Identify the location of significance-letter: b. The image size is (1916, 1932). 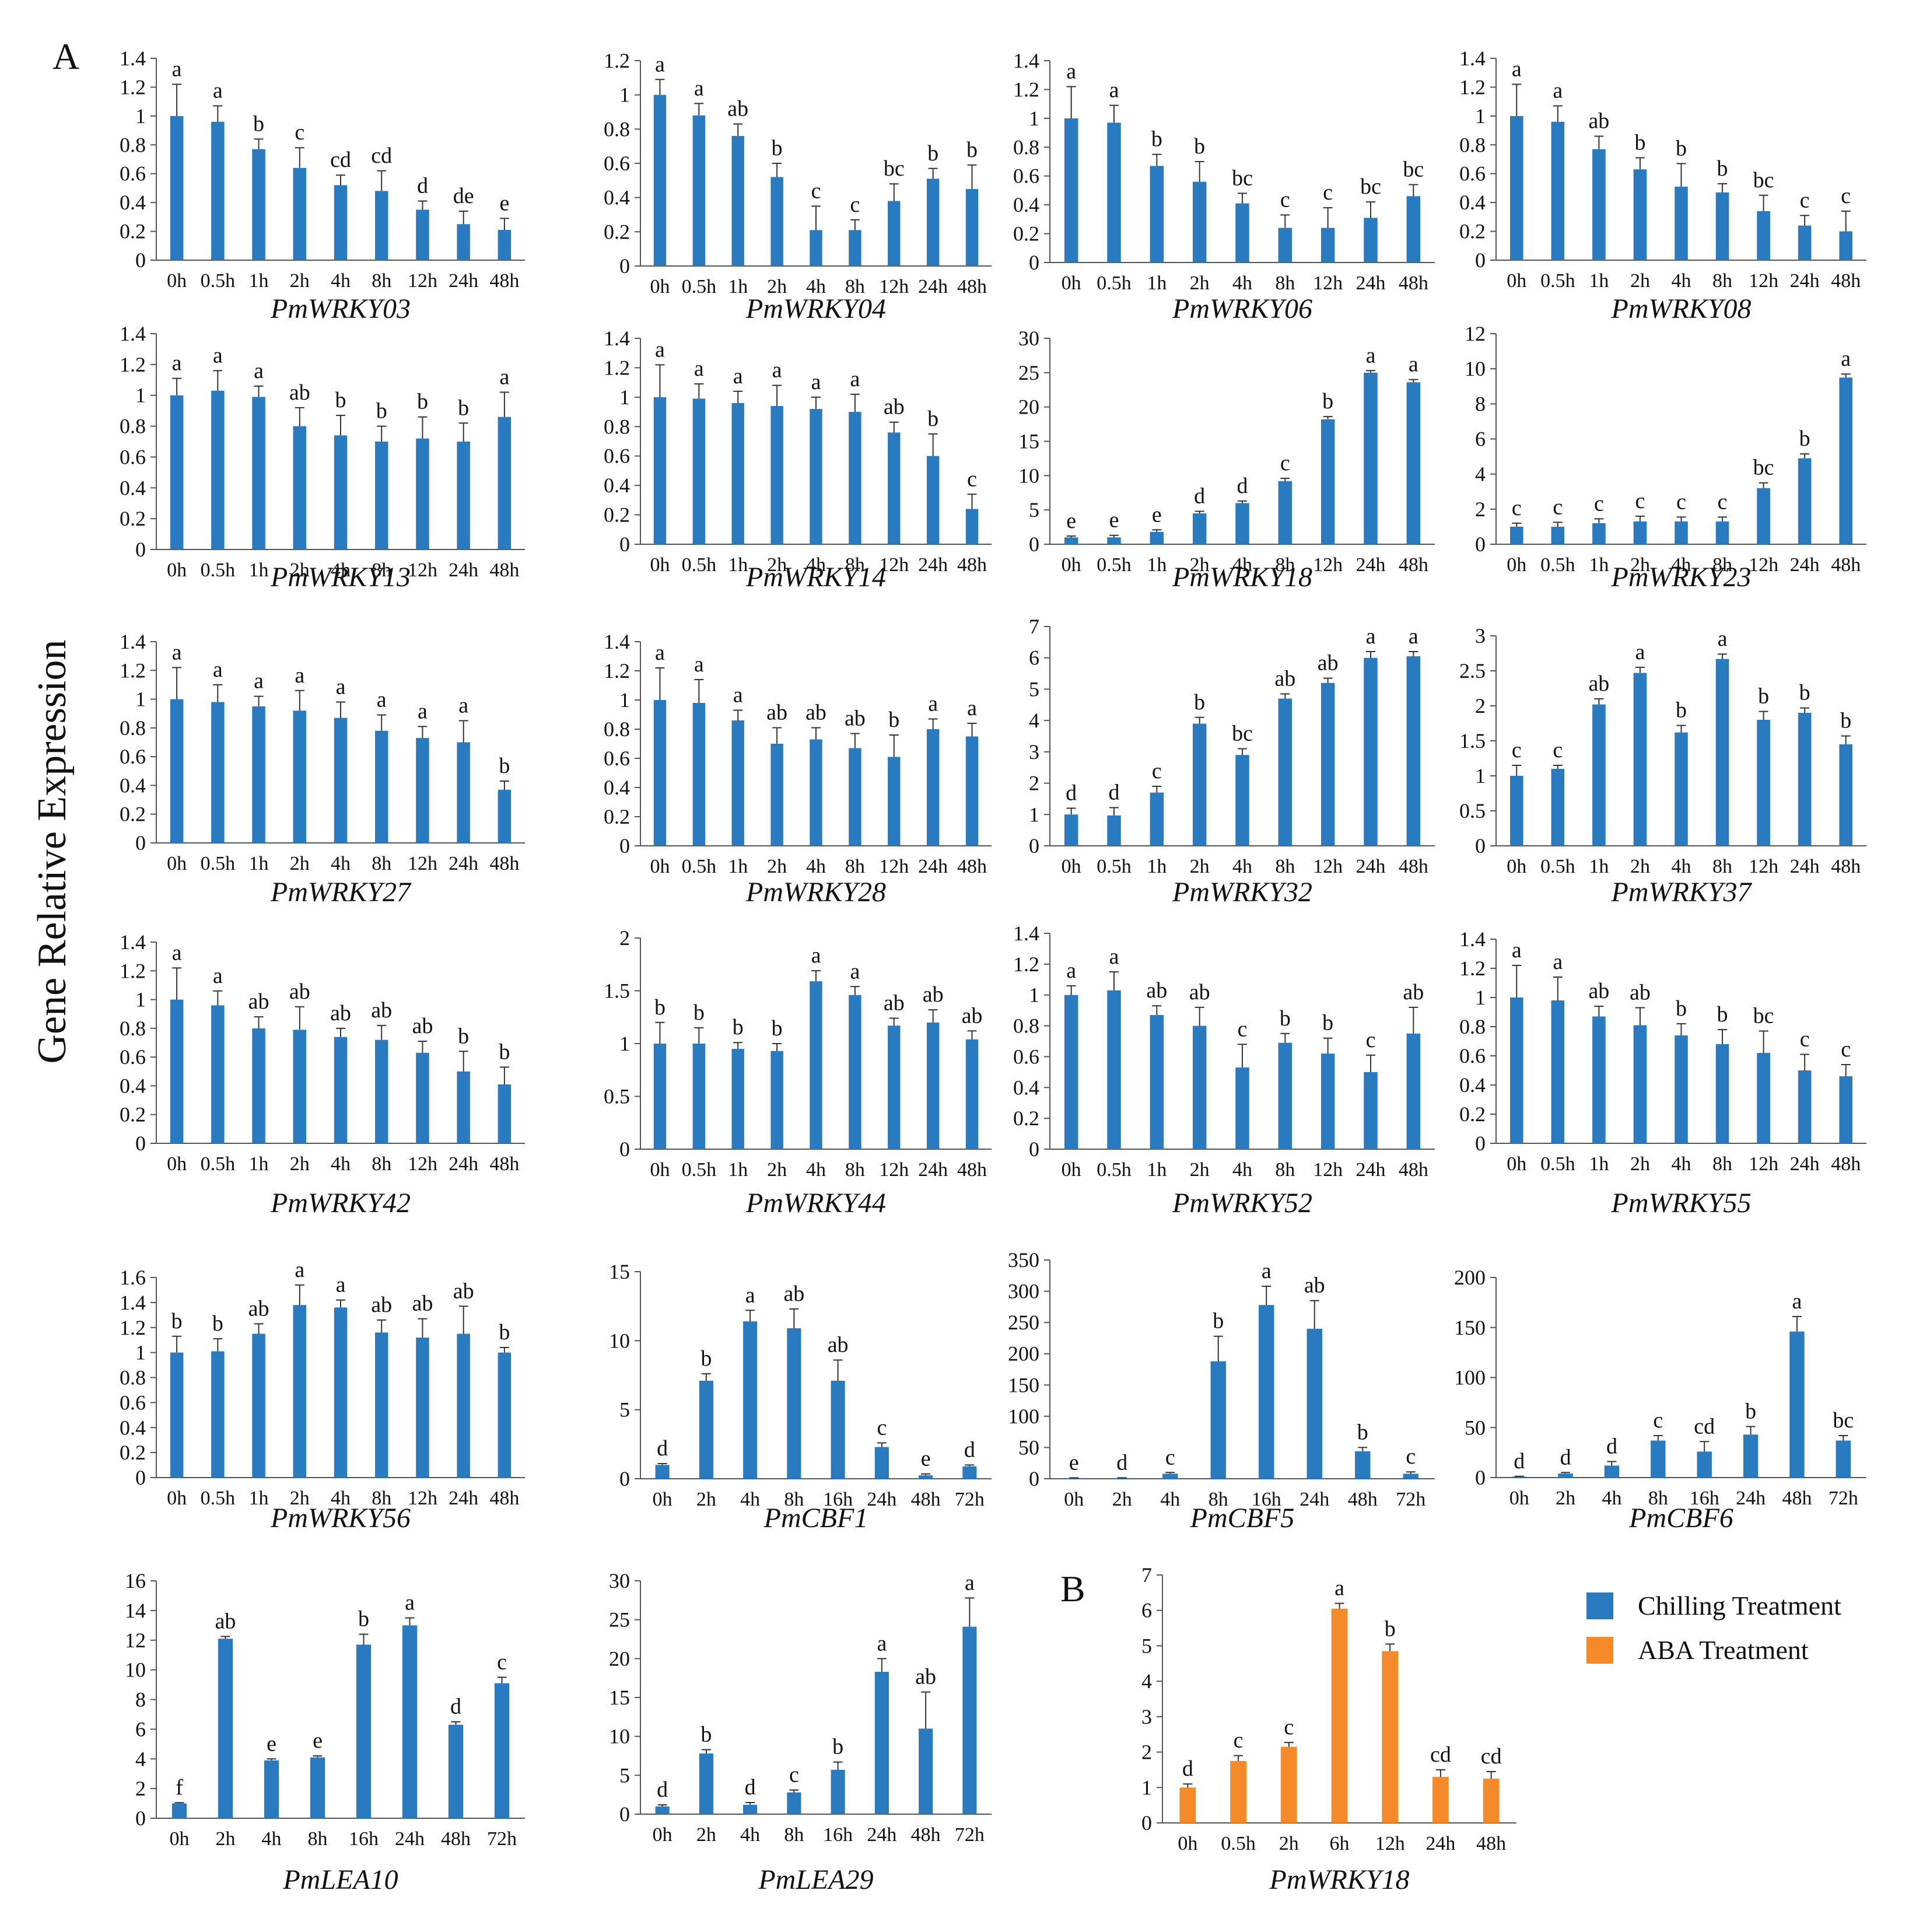
(706, 1734).